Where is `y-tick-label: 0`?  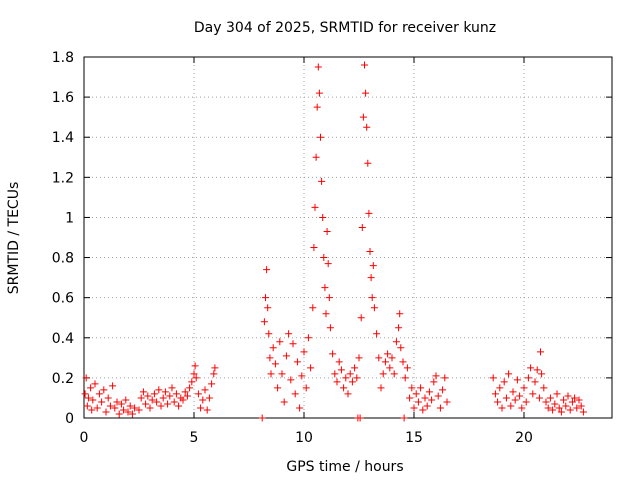
y-tick-label: 0 is located at coordinates (69, 419).